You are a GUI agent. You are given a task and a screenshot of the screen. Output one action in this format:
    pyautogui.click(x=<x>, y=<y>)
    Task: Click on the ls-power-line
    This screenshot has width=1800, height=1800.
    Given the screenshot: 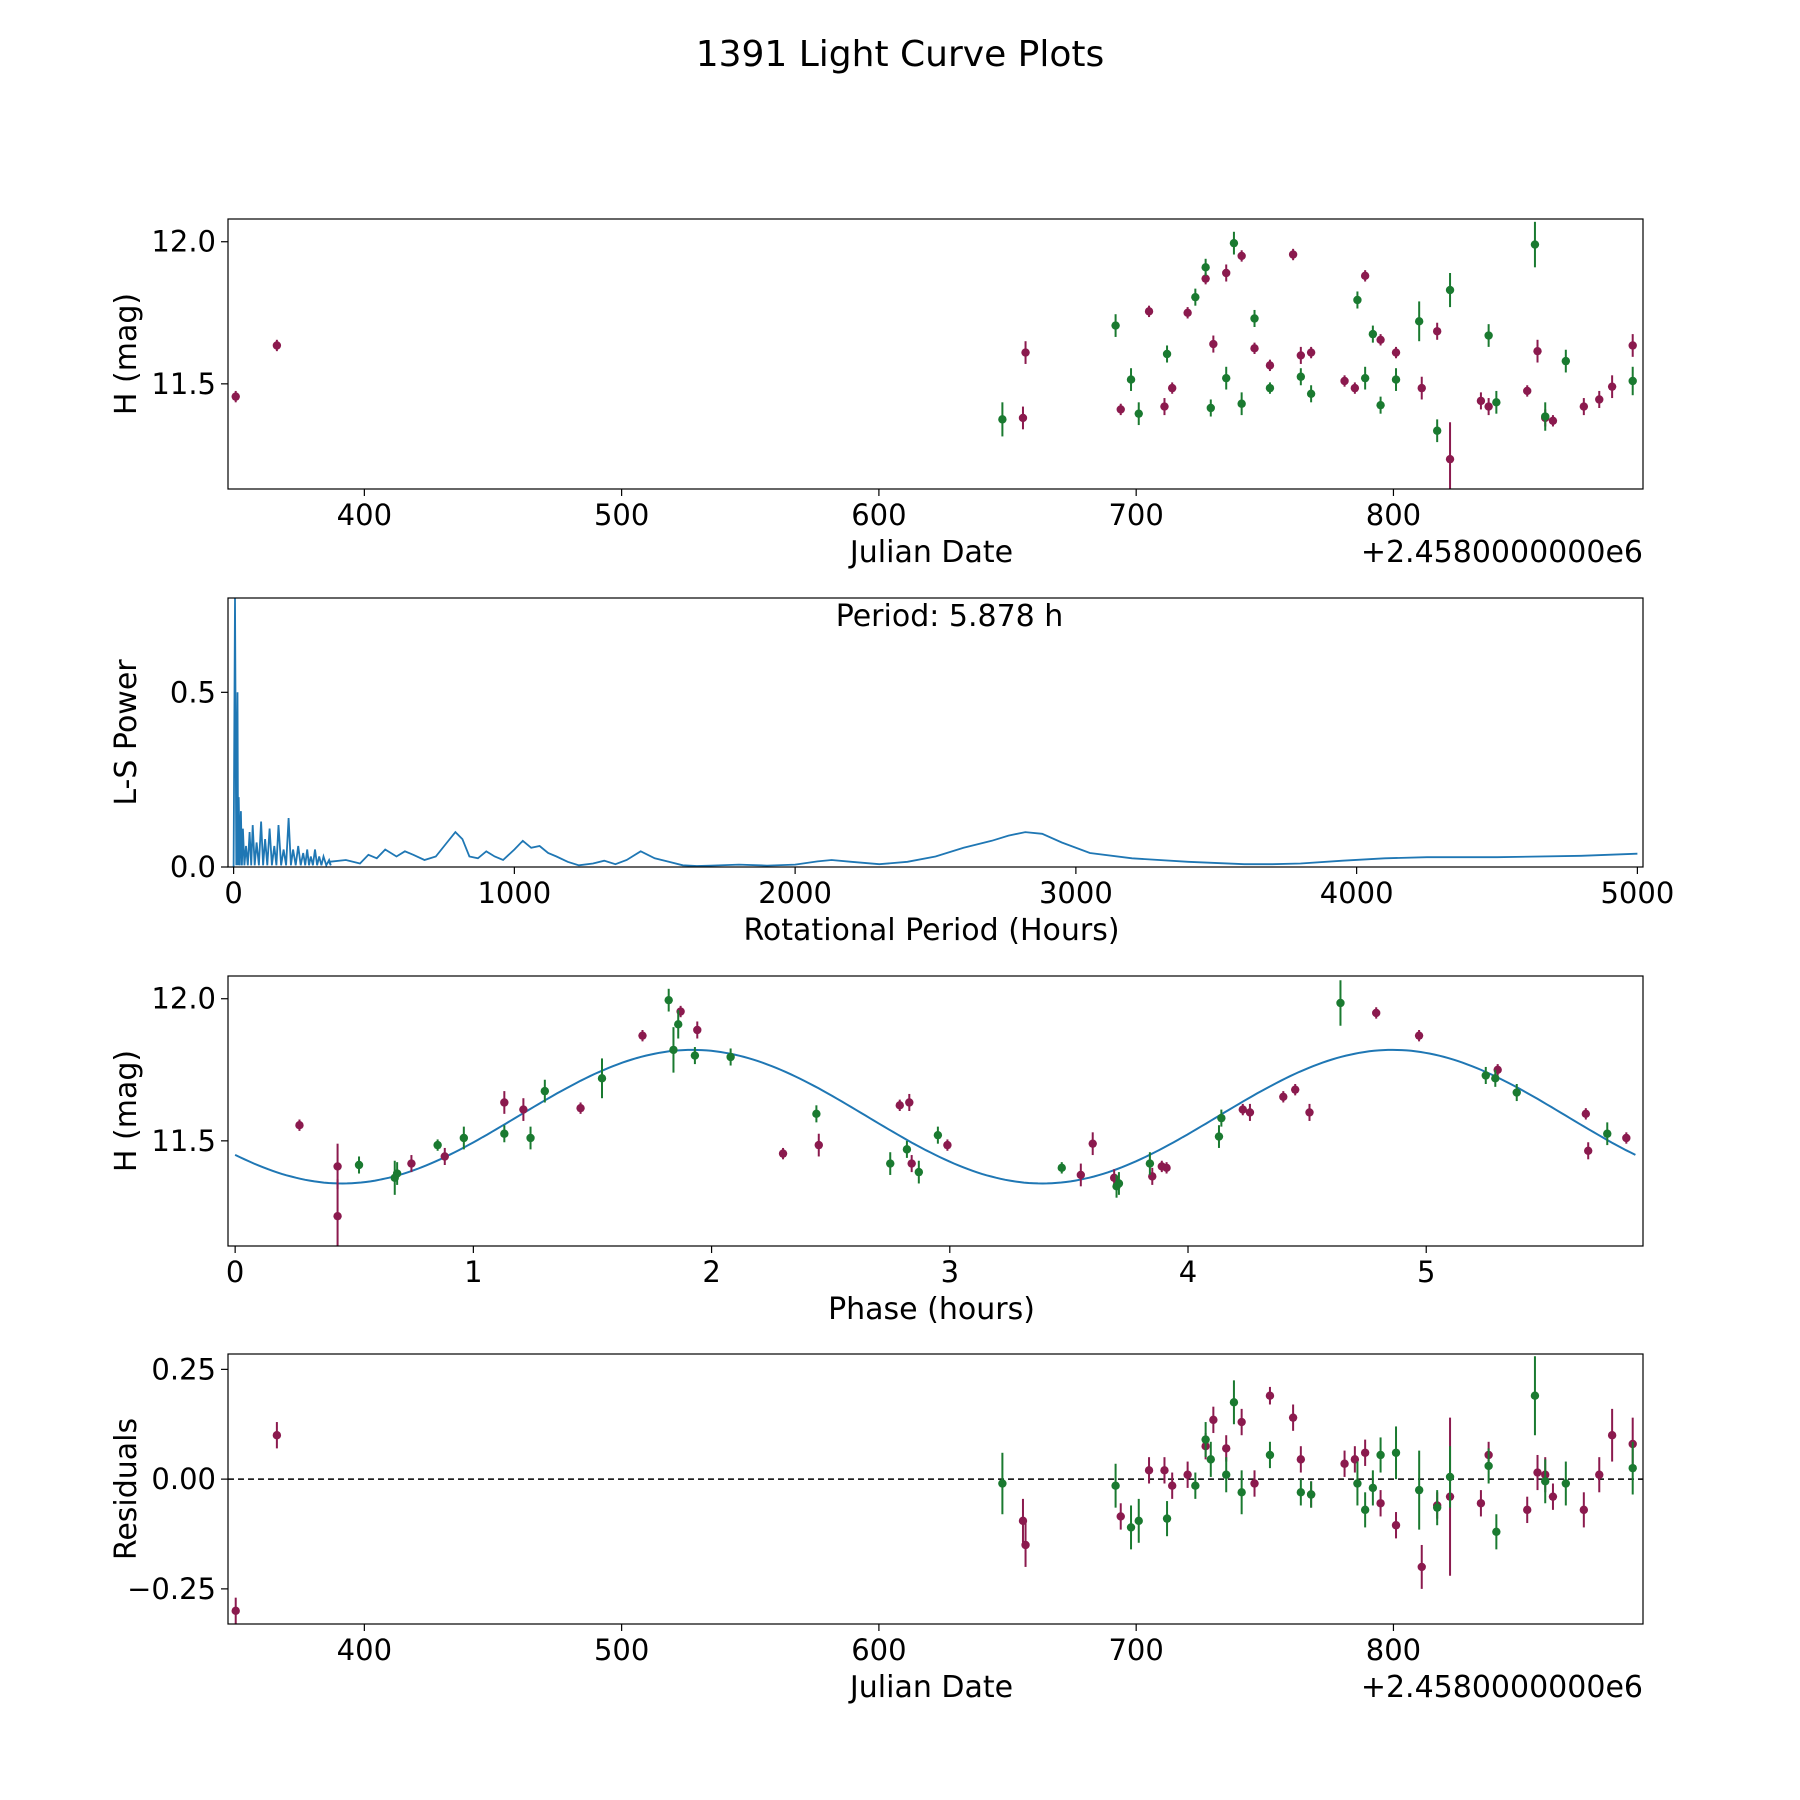 What is the action you would take?
    pyautogui.click(x=935, y=732)
    